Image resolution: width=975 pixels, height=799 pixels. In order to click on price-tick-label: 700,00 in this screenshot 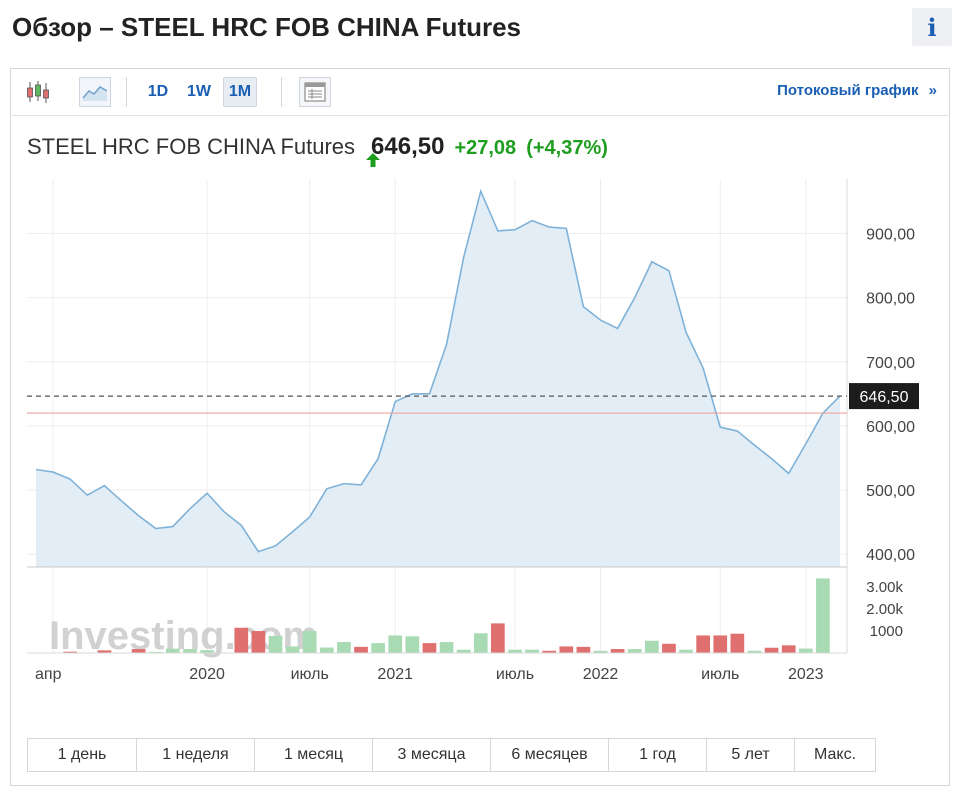, I will do `click(890, 363)`.